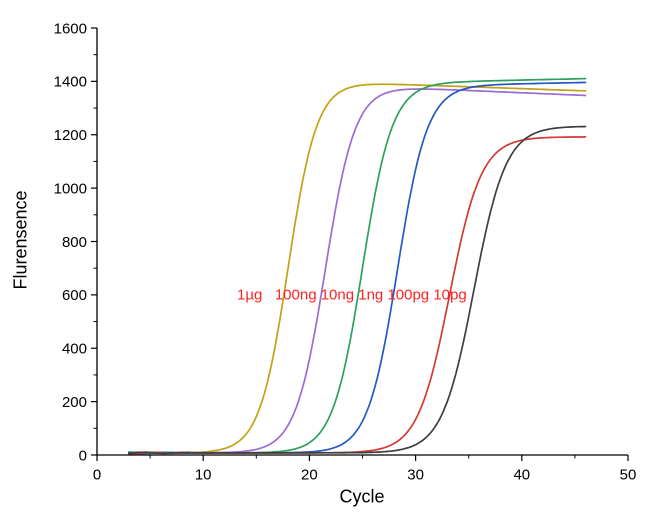 This screenshot has width=655, height=522. Describe the element at coordinates (415, 474) in the screenshot. I see `x-tick-label: 30` at that location.